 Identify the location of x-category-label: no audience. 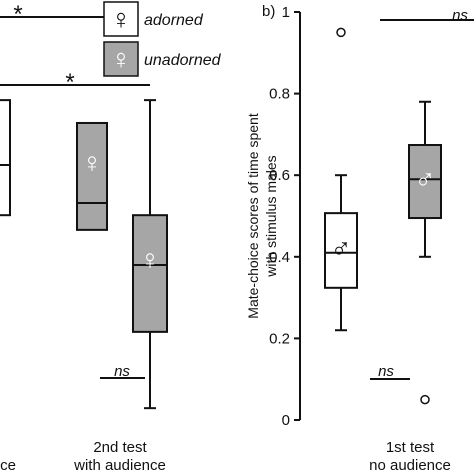
(410, 465).